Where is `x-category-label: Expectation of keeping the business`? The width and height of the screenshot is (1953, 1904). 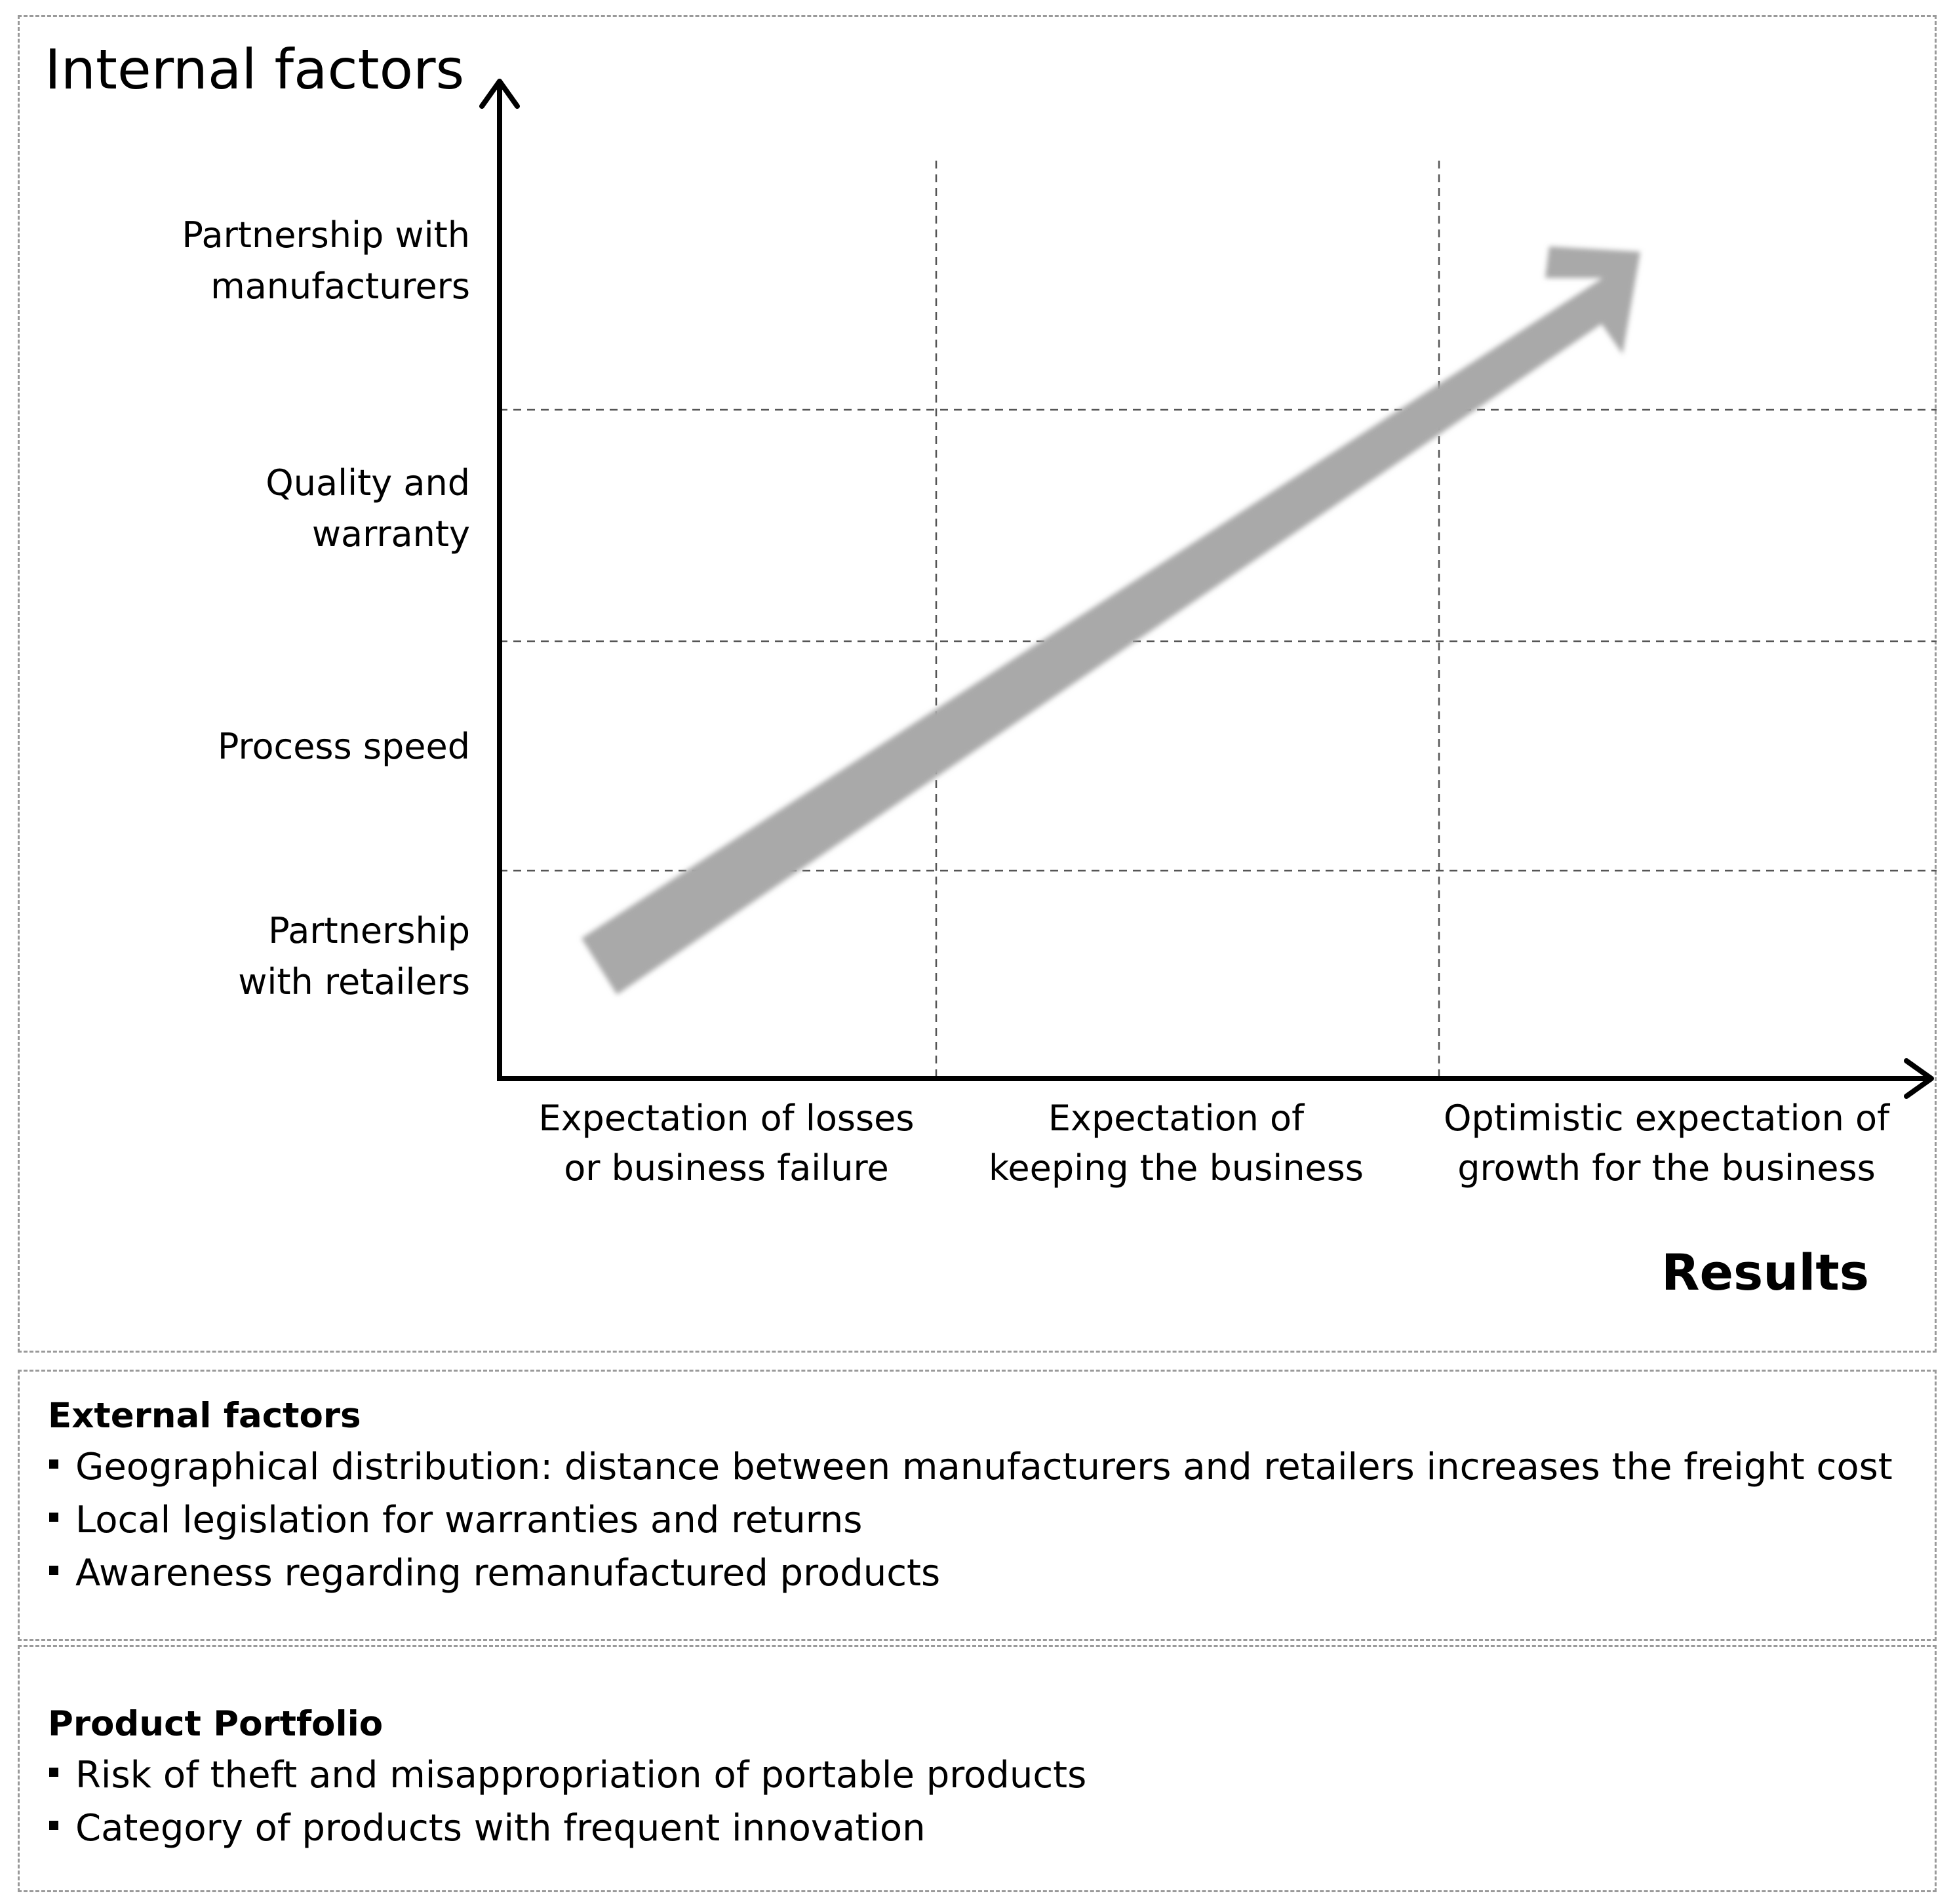 x-category-label: Expectation of keeping the business is located at coordinates (1176, 1143).